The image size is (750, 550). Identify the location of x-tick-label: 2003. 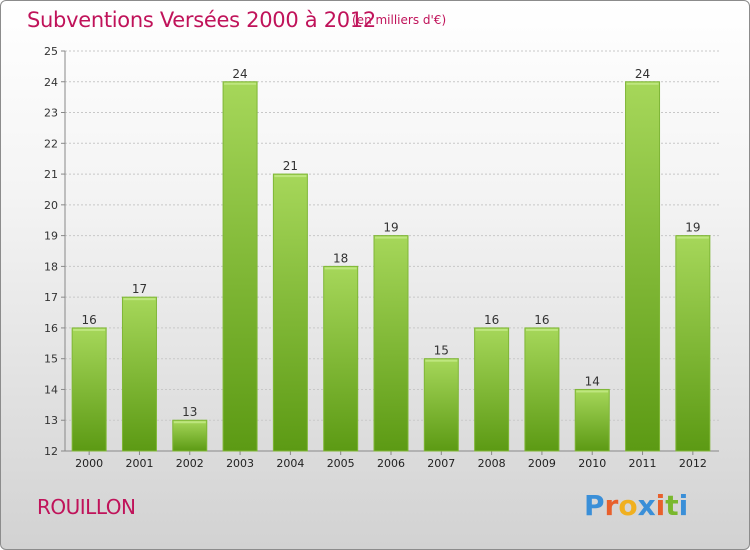
(240, 463).